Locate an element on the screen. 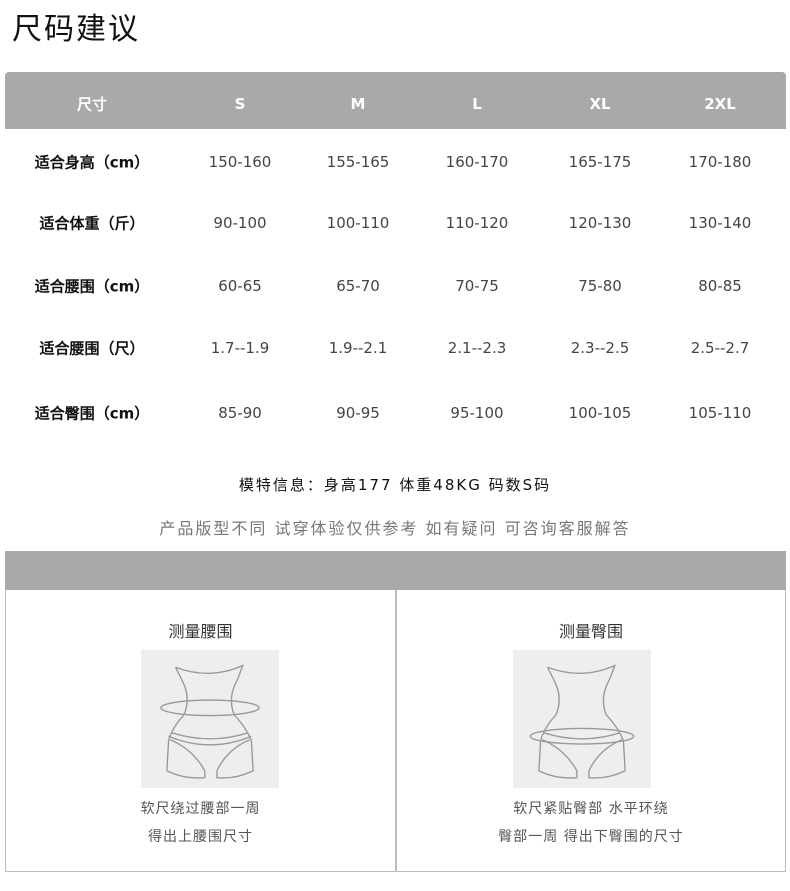  table-cell: 165-175 is located at coordinates (600, 162).